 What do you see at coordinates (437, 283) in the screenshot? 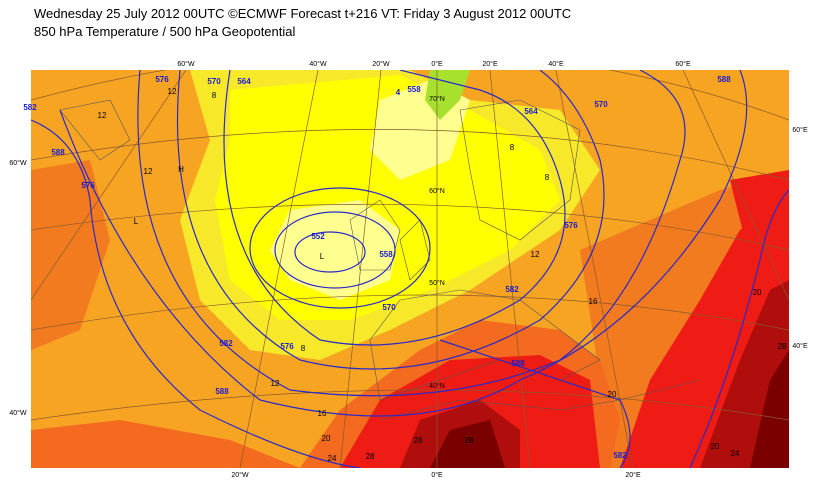
I see `graticule-label: 50°N` at bounding box center [437, 283].